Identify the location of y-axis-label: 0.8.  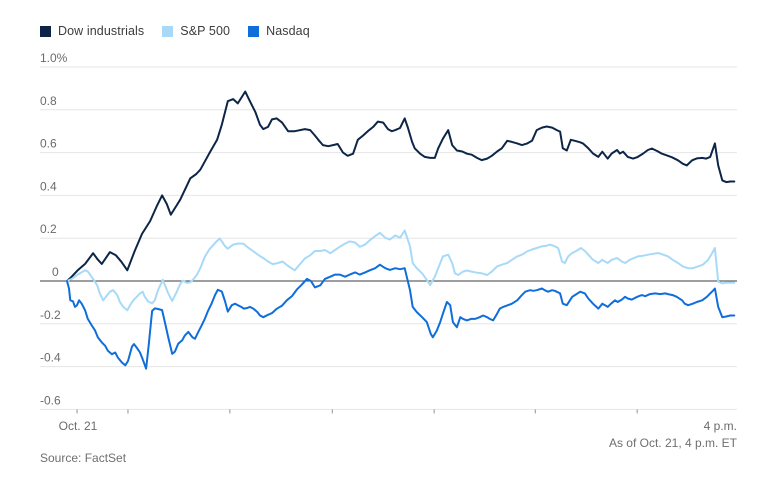
(48, 101).